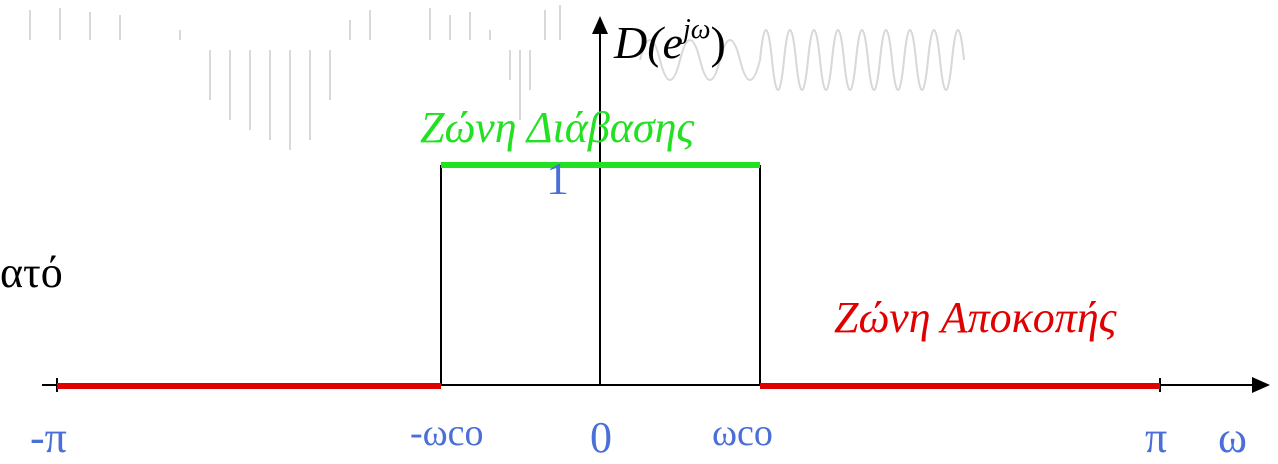 The image size is (1278, 464). I want to click on x-label: π, so click(1156, 437).